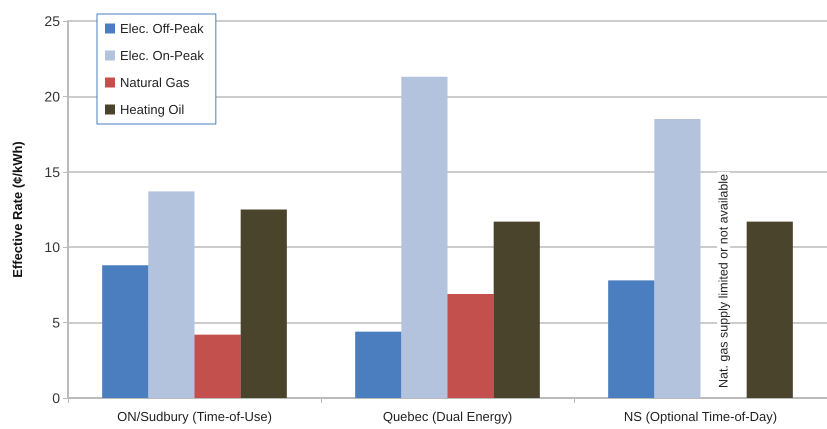 This screenshot has width=827, height=429. Describe the element at coordinates (162, 55) in the screenshot. I see `legend-label: Elec. On-Peak` at that location.